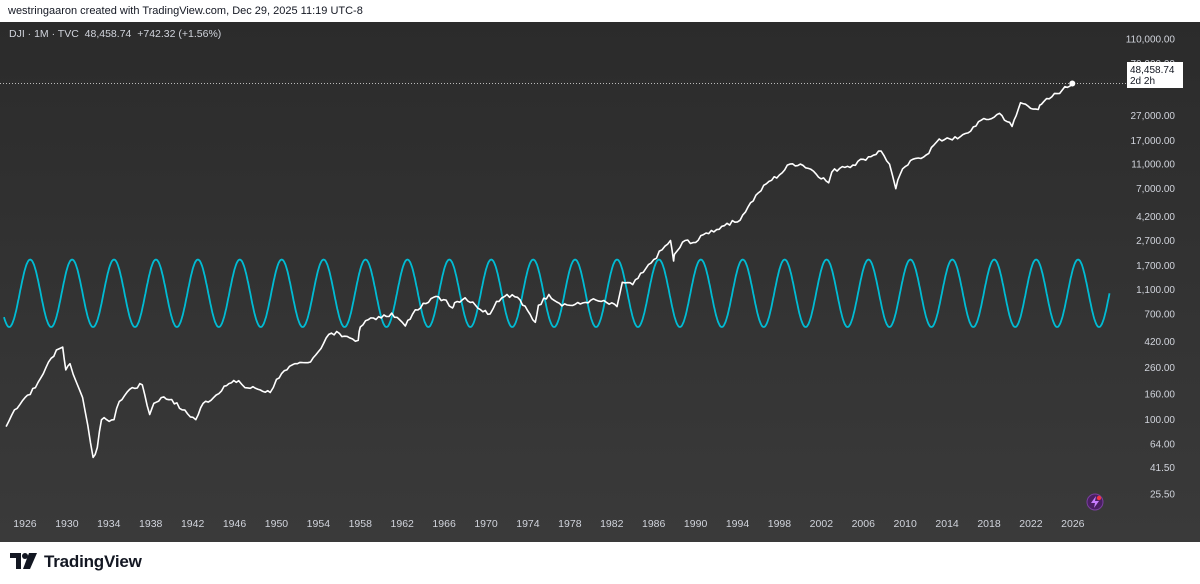  What do you see at coordinates (361, 524) in the screenshot?
I see `time-tick-label: 1958` at bounding box center [361, 524].